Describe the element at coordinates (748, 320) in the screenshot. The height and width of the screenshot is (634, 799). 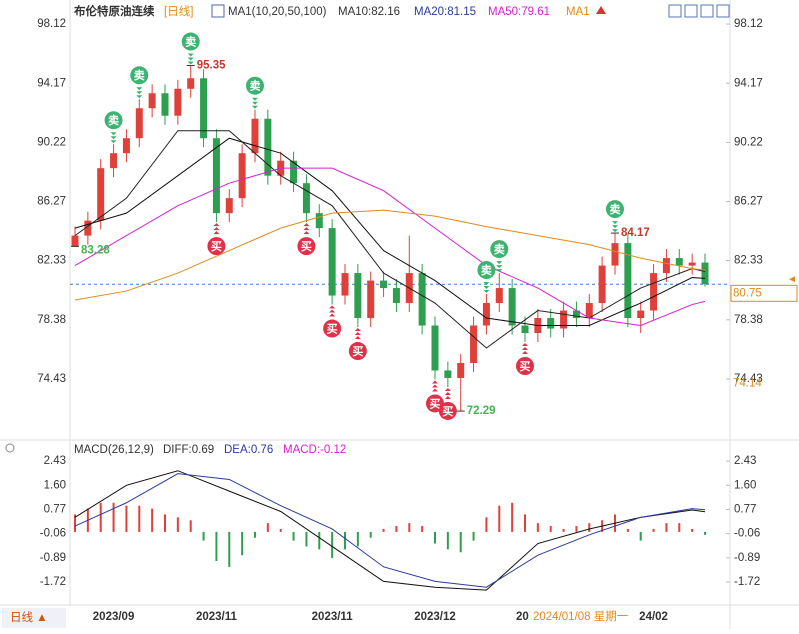
I see `y2-tick-label: 78.38` at that location.